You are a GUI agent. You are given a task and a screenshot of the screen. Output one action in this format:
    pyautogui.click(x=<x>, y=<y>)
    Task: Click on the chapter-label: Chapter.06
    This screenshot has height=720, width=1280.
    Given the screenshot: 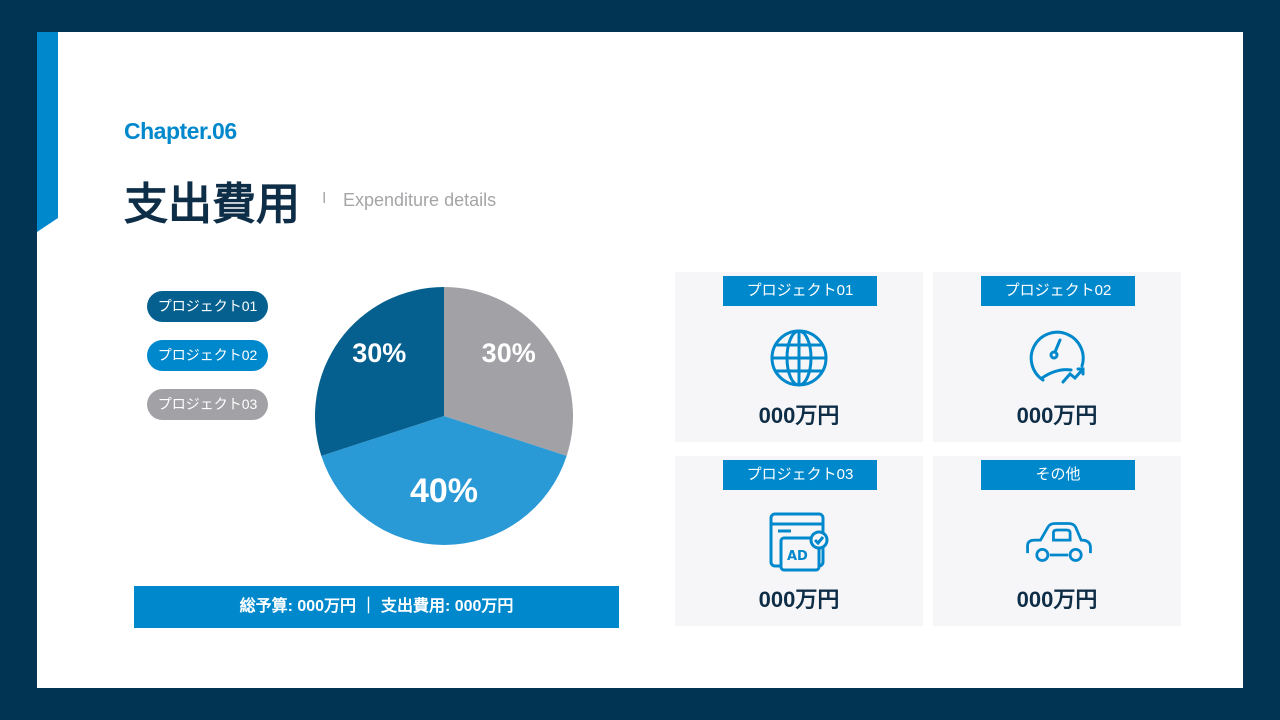 What is the action you would take?
    pyautogui.click(x=180, y=131)
    